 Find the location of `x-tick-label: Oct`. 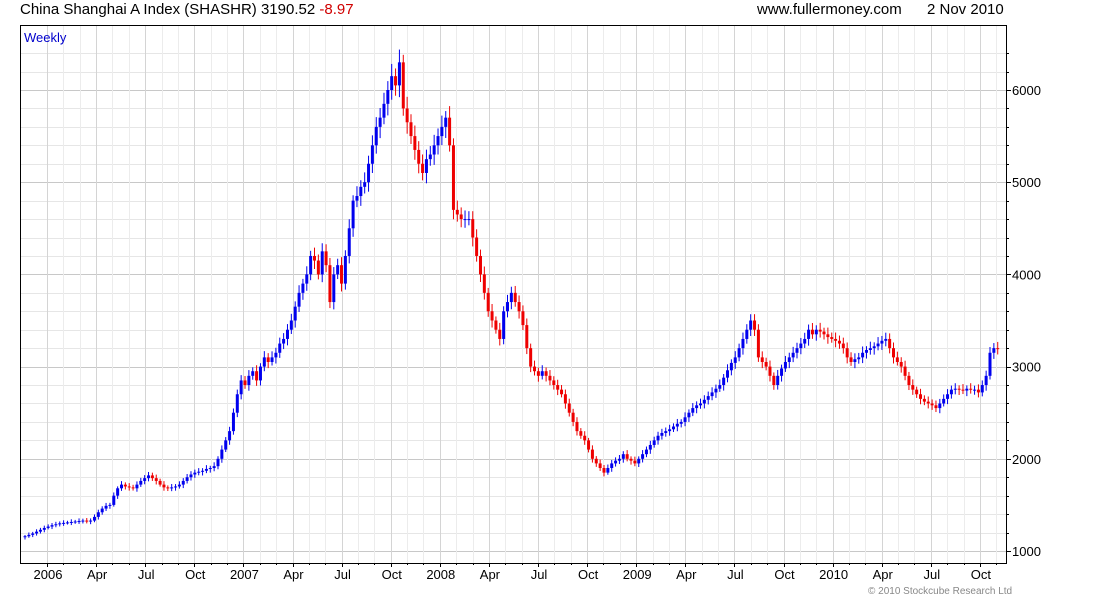

x-tick-label: Oct is located at coordinates (981, 574).